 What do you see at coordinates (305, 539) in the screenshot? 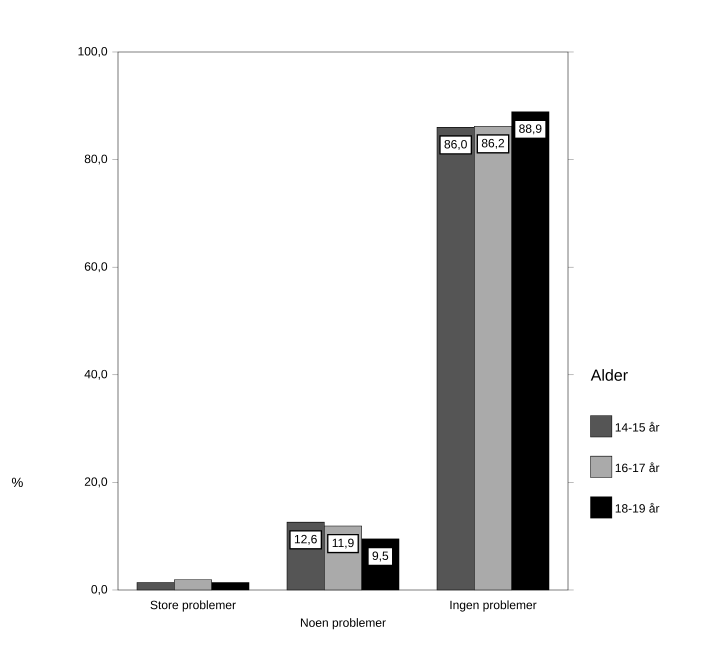
I see `data-label: 12,6` at bounding box center [305, 539].